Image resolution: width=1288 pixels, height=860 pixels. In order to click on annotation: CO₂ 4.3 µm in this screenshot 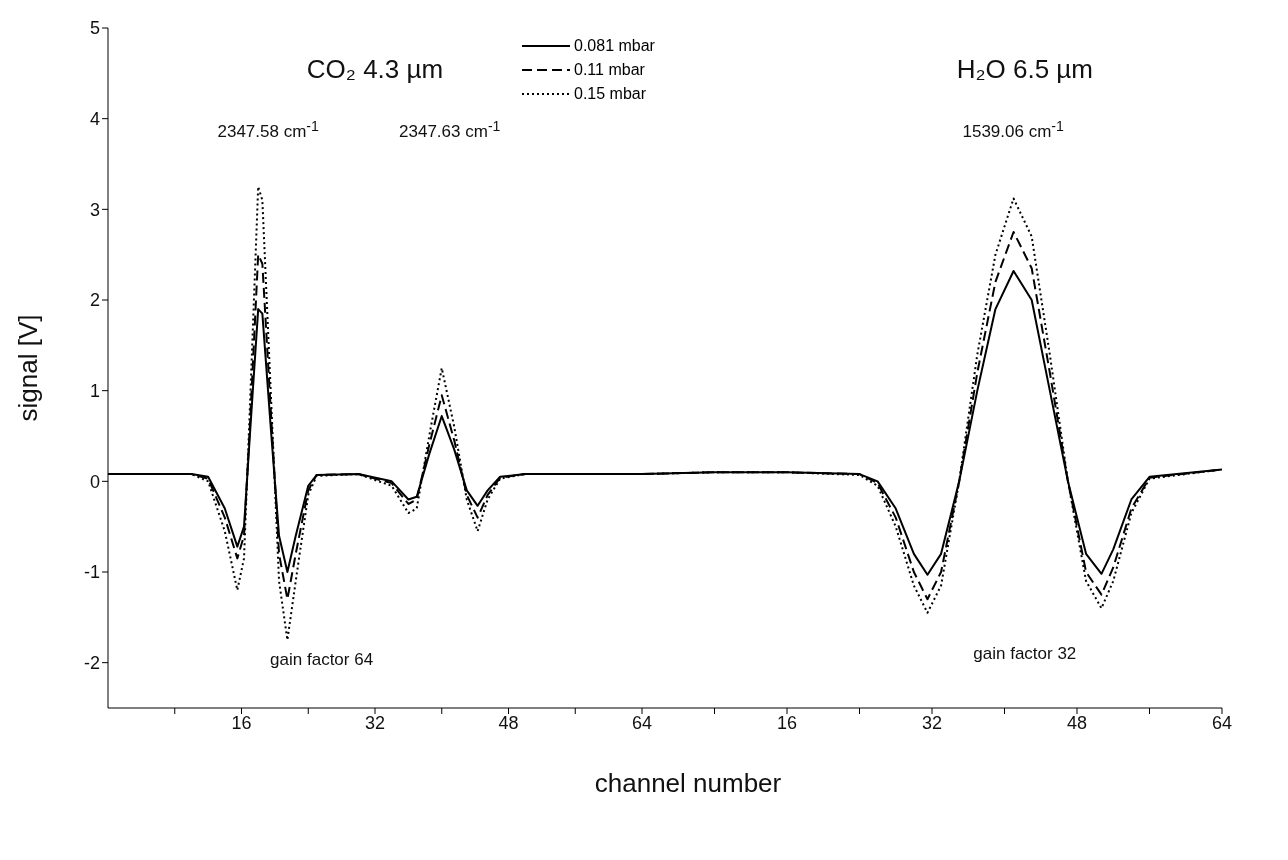, I will do `click(375, 68)`.